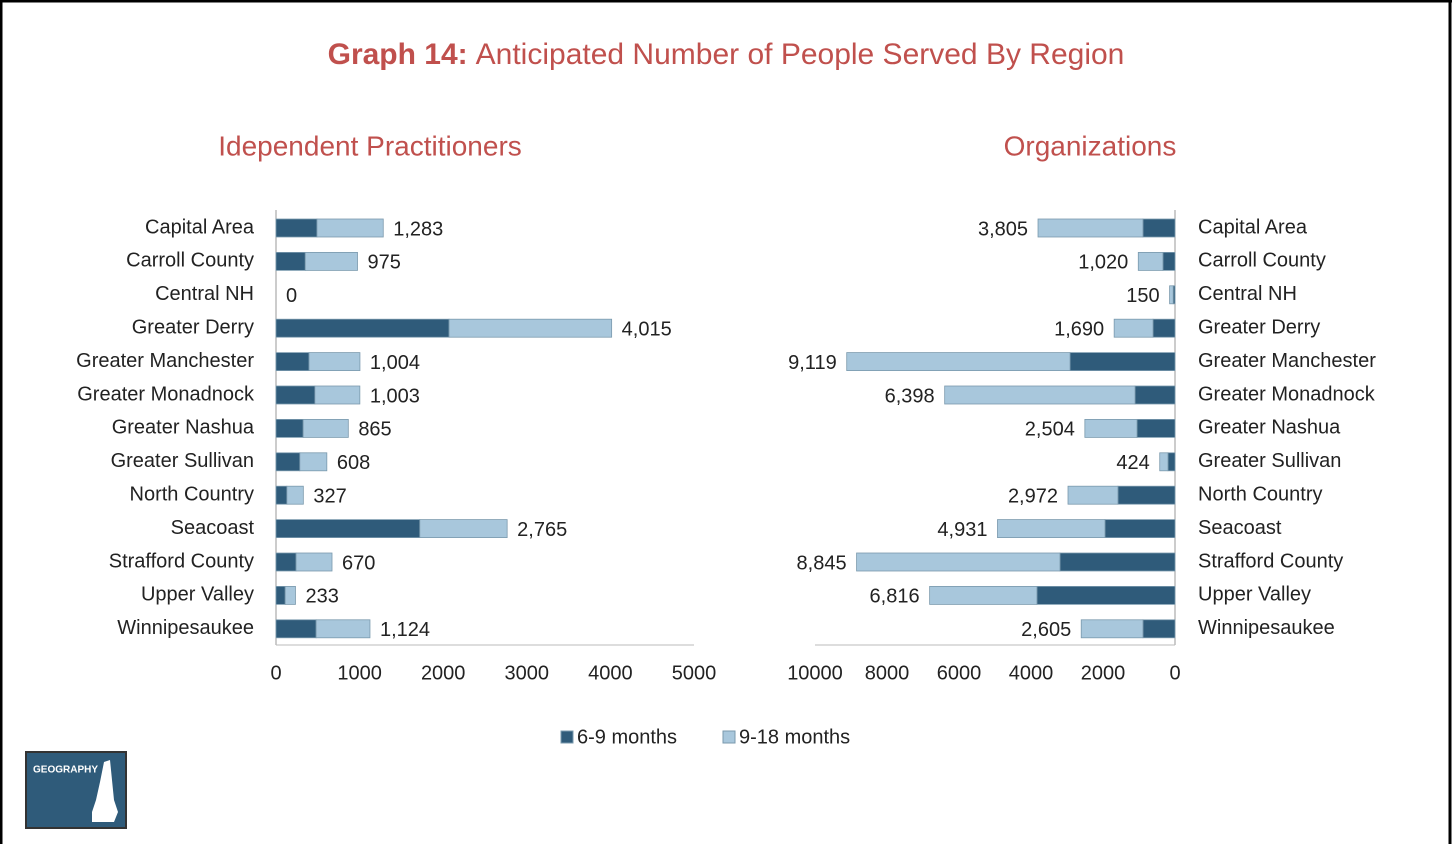 The width and height of the screenshot is (1452, 844). What do you see at coordinates (395, 363) in the screenshot?
I see `total-label: 1,004` at bounding box center [395, 363].